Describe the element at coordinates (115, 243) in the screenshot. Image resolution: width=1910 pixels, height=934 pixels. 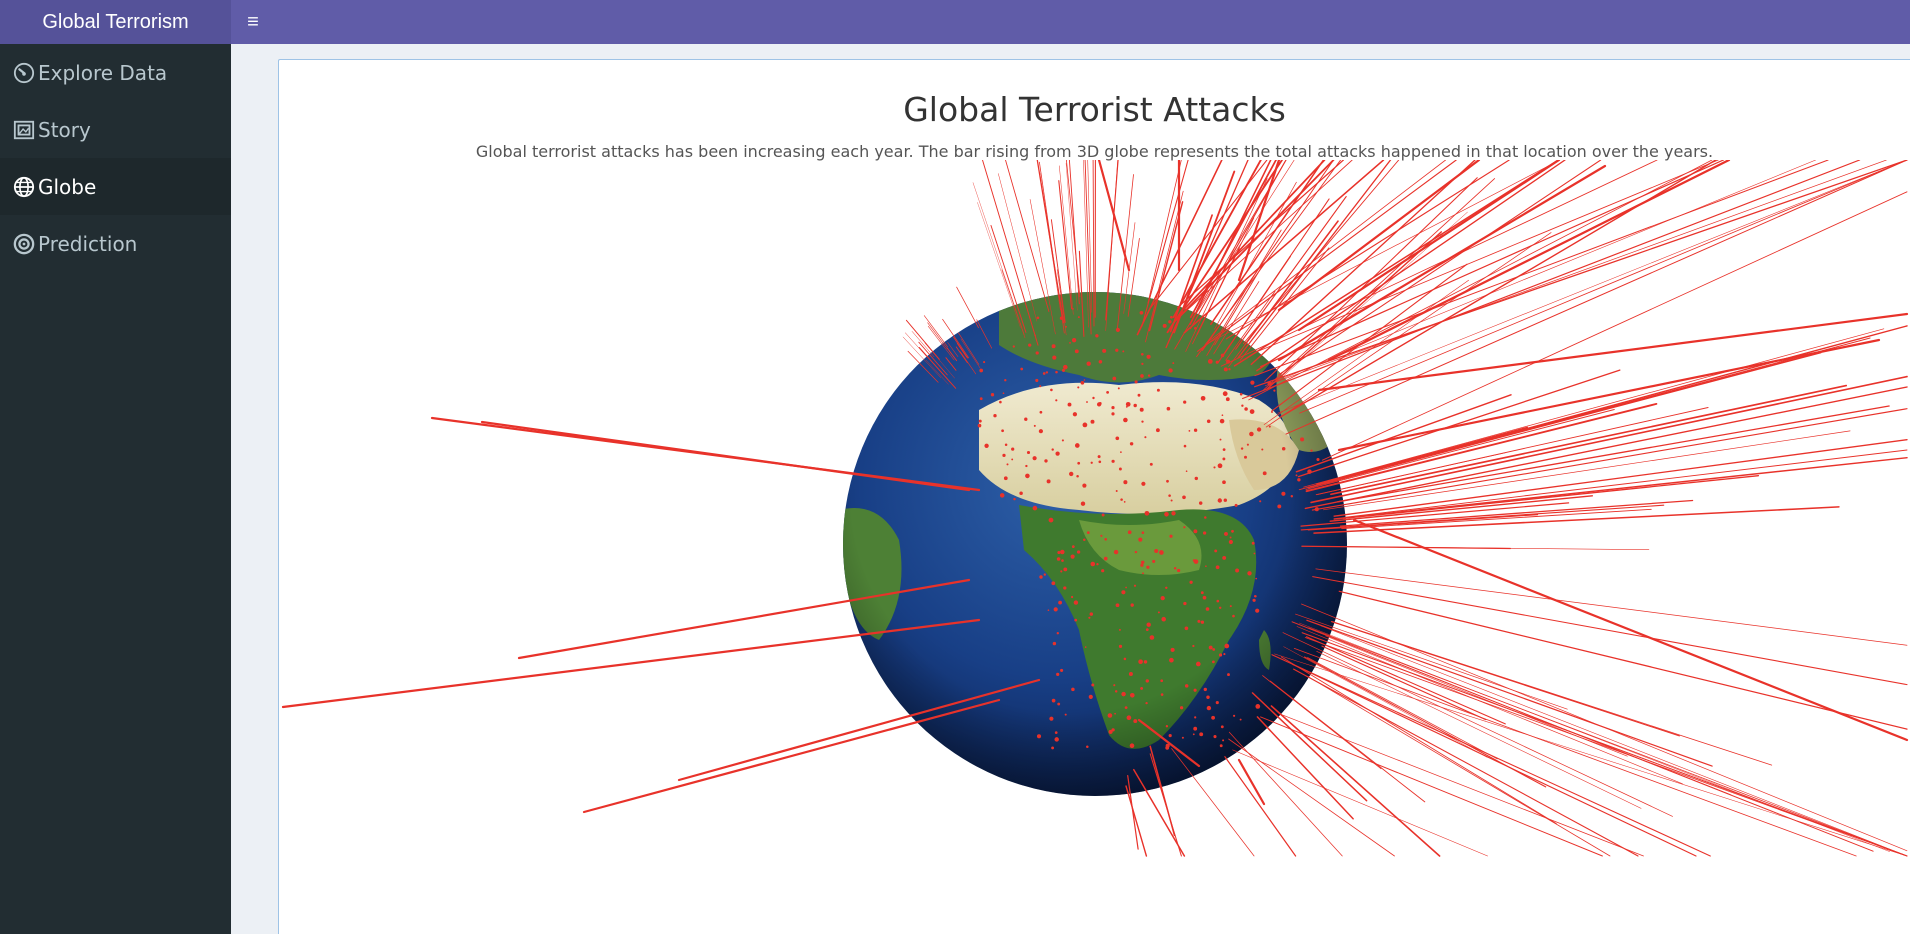
I see `sidebar-item-prediction: Prediction` at that location.